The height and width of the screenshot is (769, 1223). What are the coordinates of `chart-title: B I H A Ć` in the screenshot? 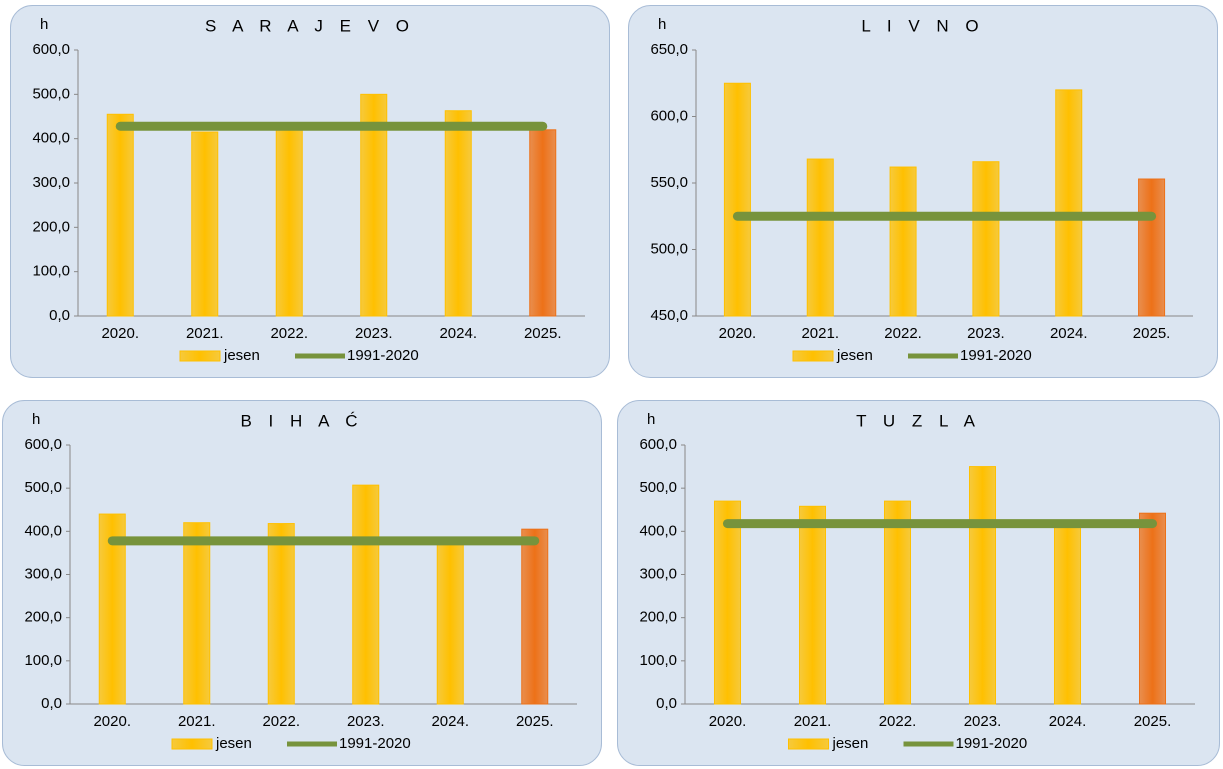 It's located at (302, 420).